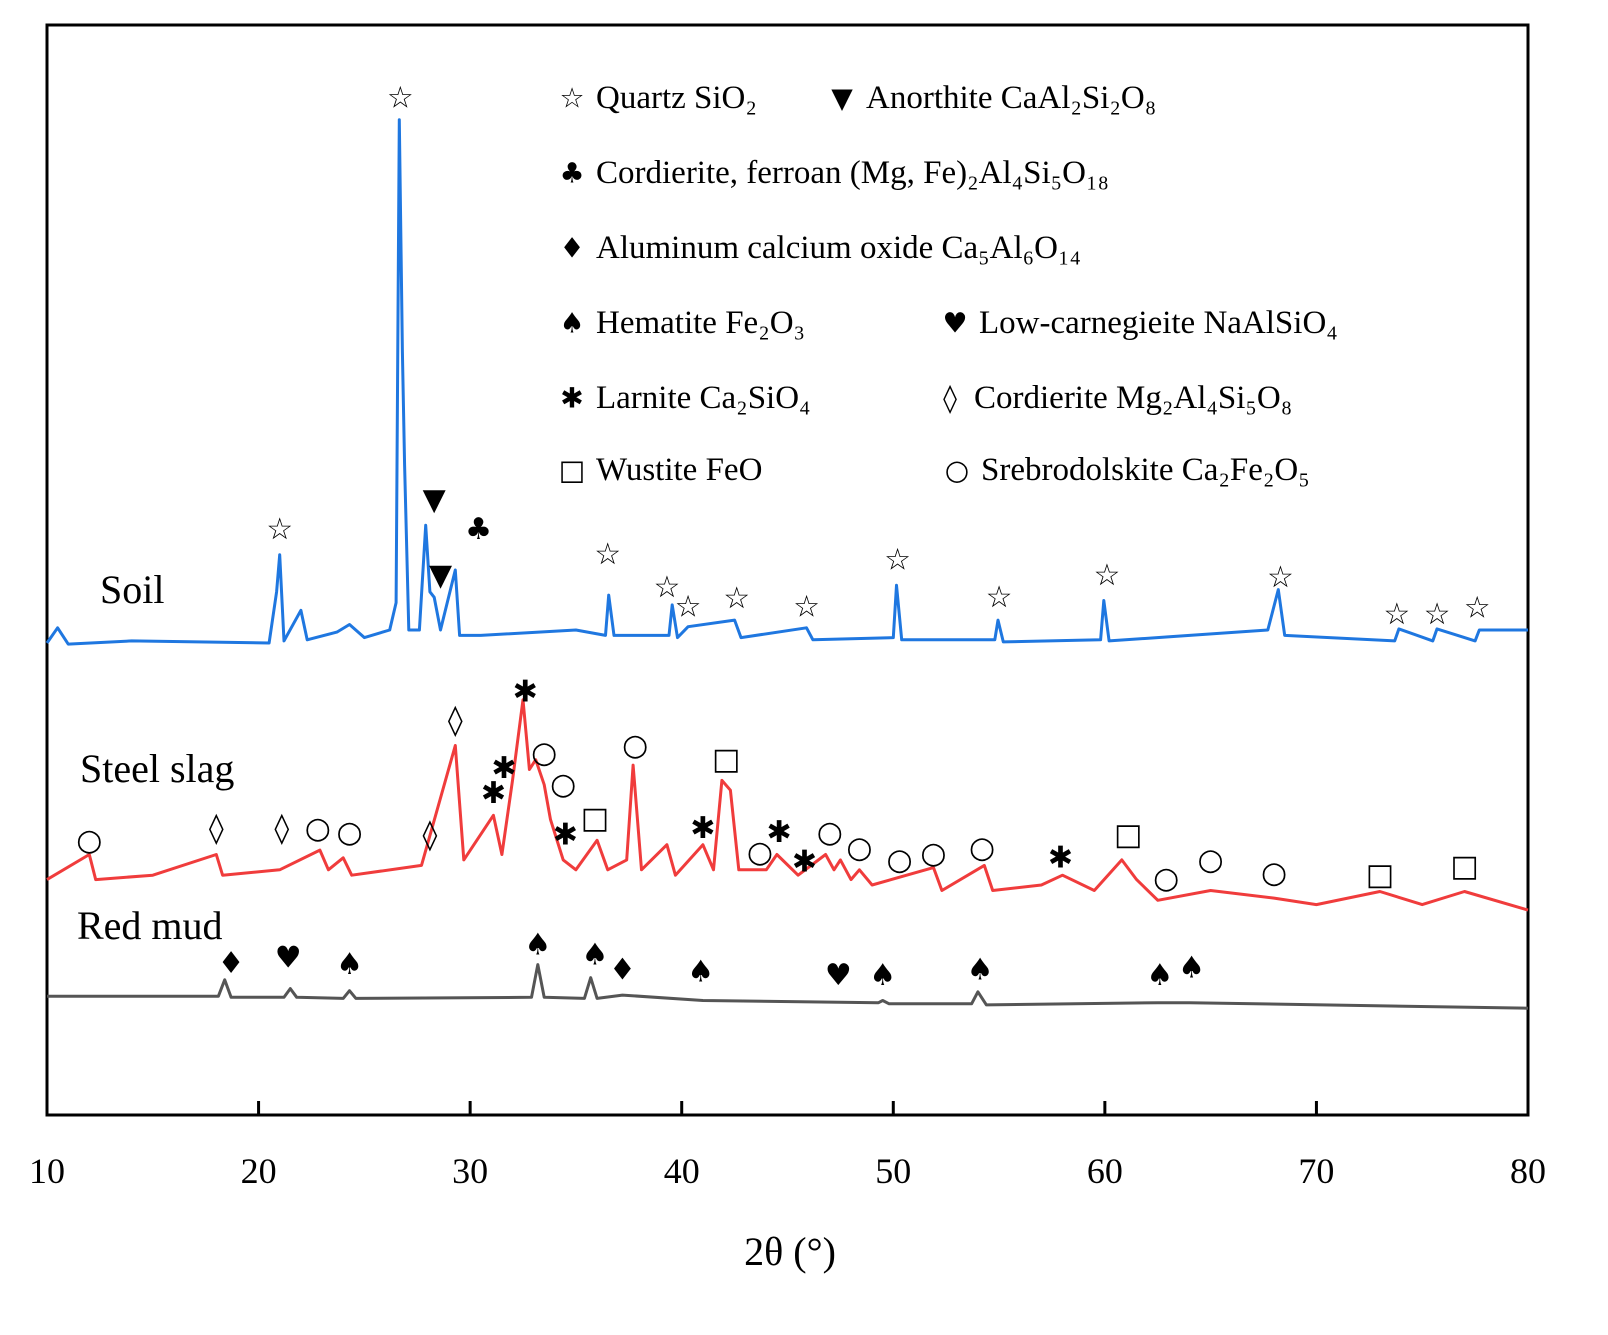 The height and width of the screenshot is (1335, 1608). Describe the element at coordinates (132, 589) in the screenshot. I see `series-label: Soil` at that location.